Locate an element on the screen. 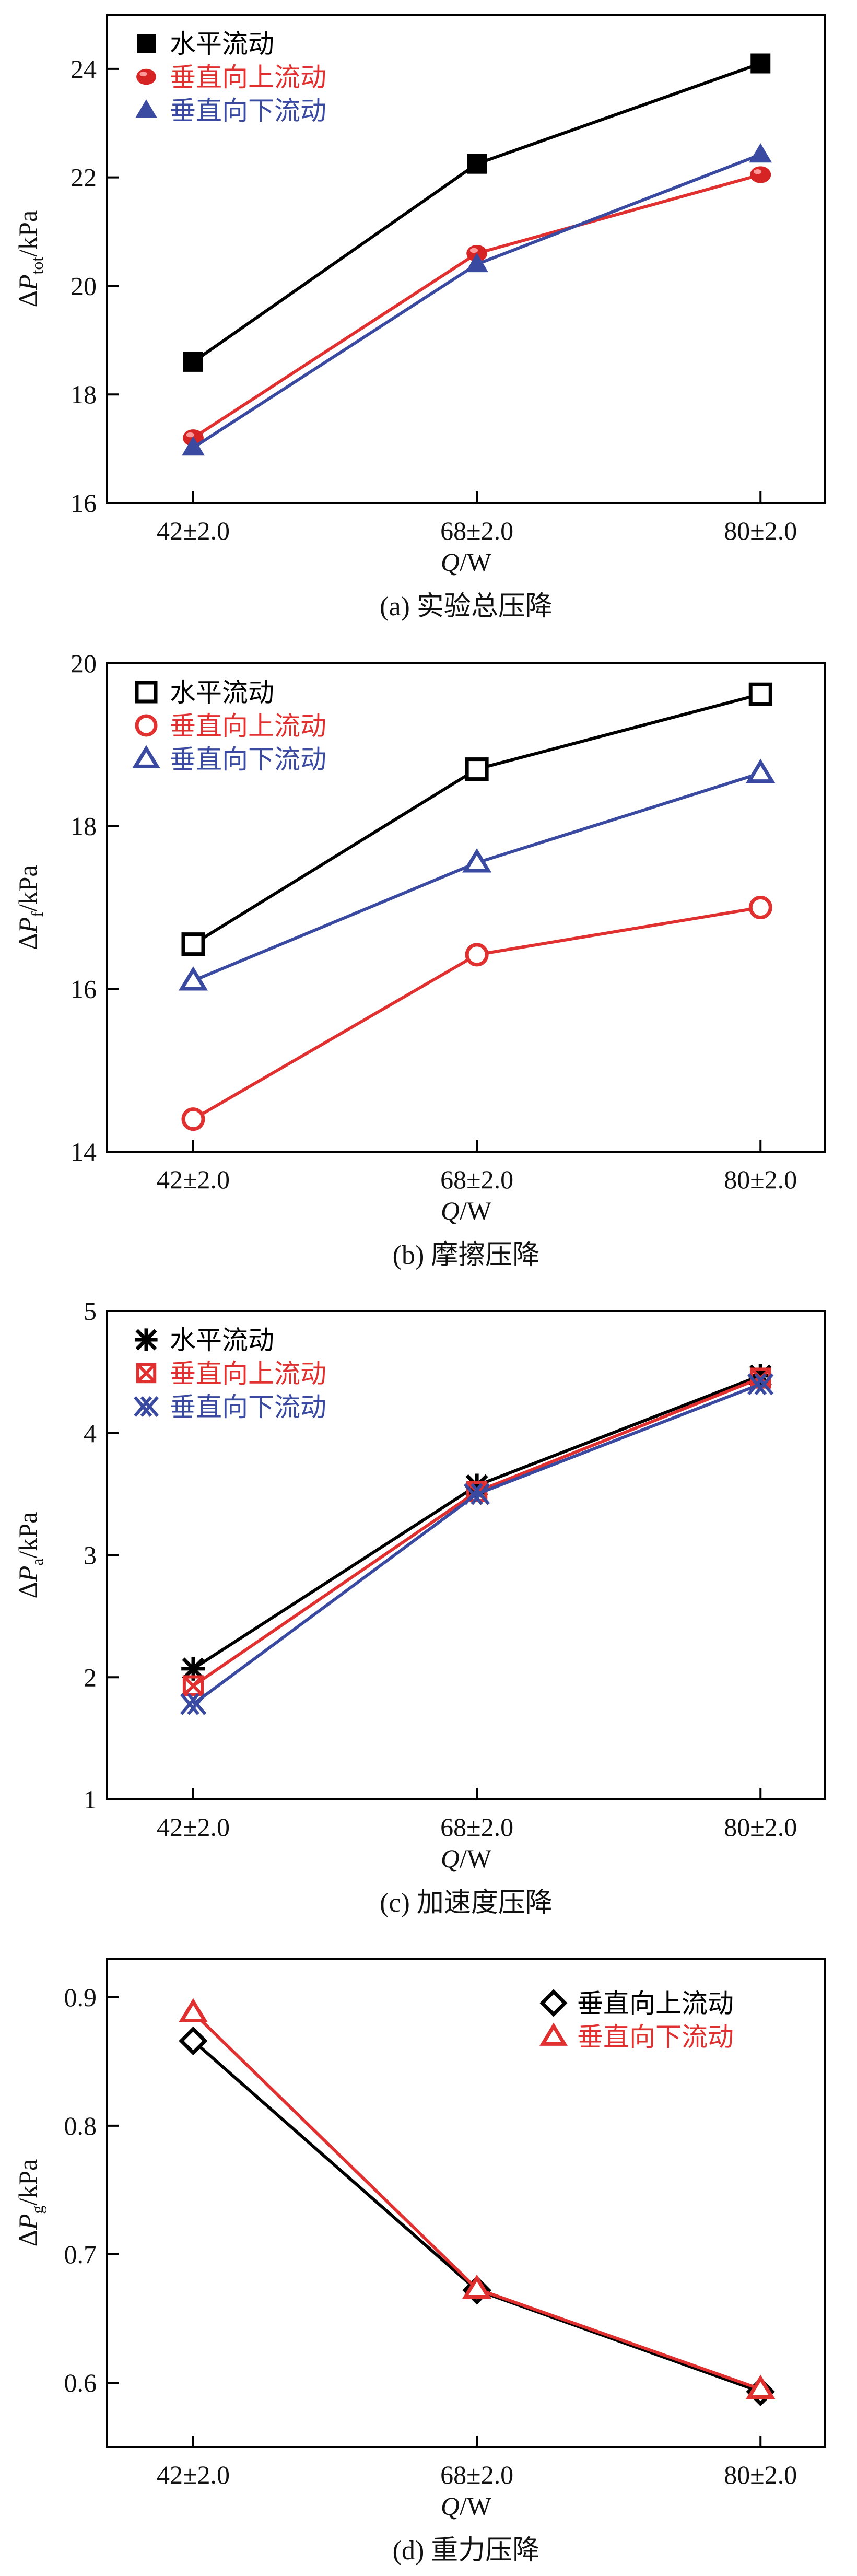  y-axis-label: ΔPa/kPa is located at coordinates (30, 1555).